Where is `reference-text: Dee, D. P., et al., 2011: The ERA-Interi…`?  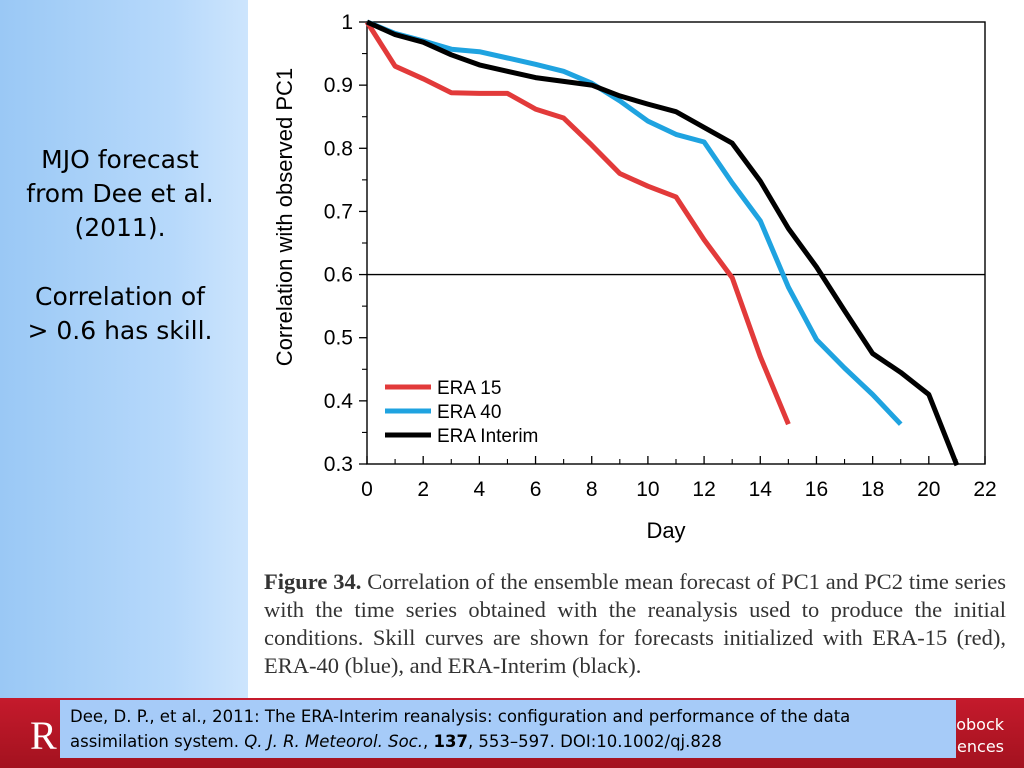 reference-text: Dee, D. P., et al., 2011: The ERA-Interi… is located at coordinates (510, 729).